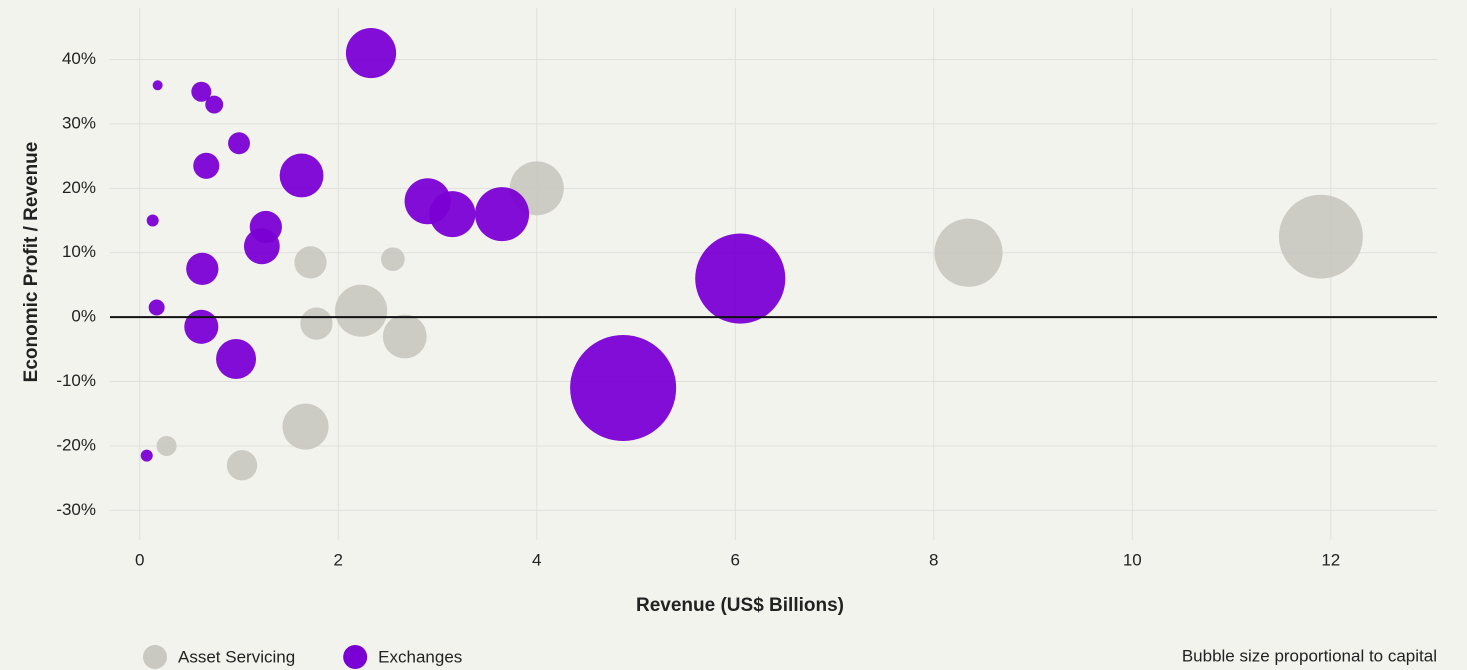 This screenshot has width=1467, height=670. I want to click on x-tick-label: 6, so click(735, 559).